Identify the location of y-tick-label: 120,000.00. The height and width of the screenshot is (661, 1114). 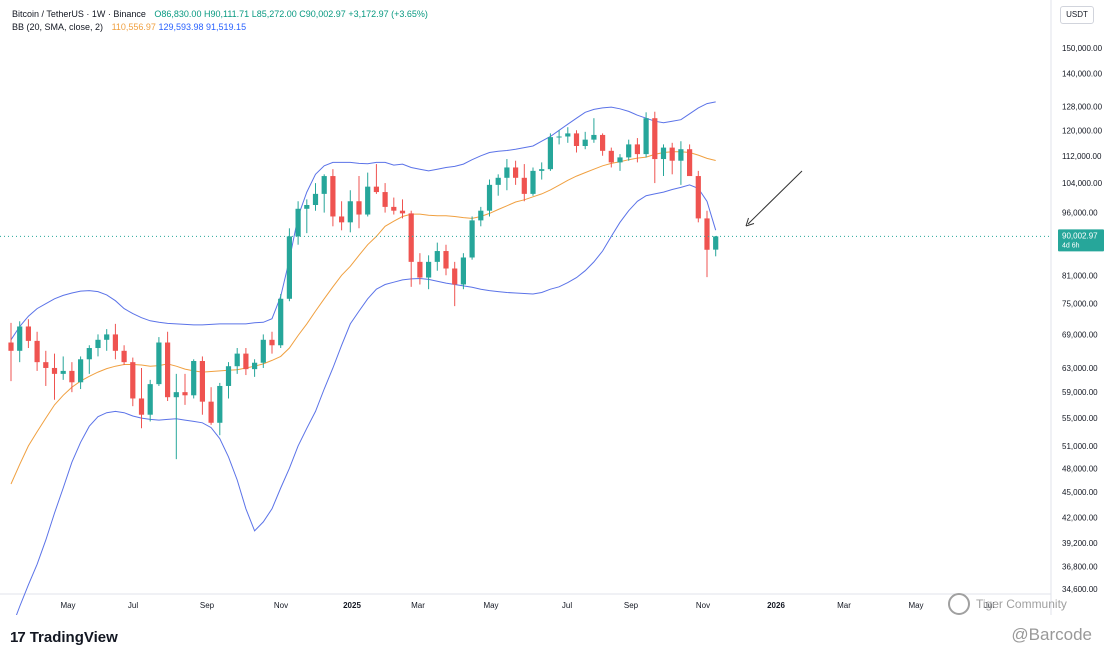
(1082, 130).